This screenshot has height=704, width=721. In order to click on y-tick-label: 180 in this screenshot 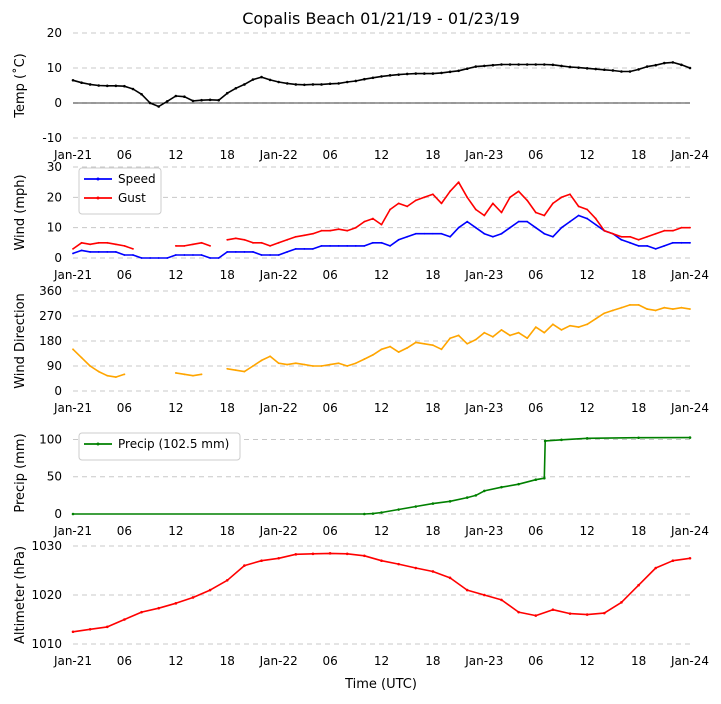, I will do `click(50, 341)`.